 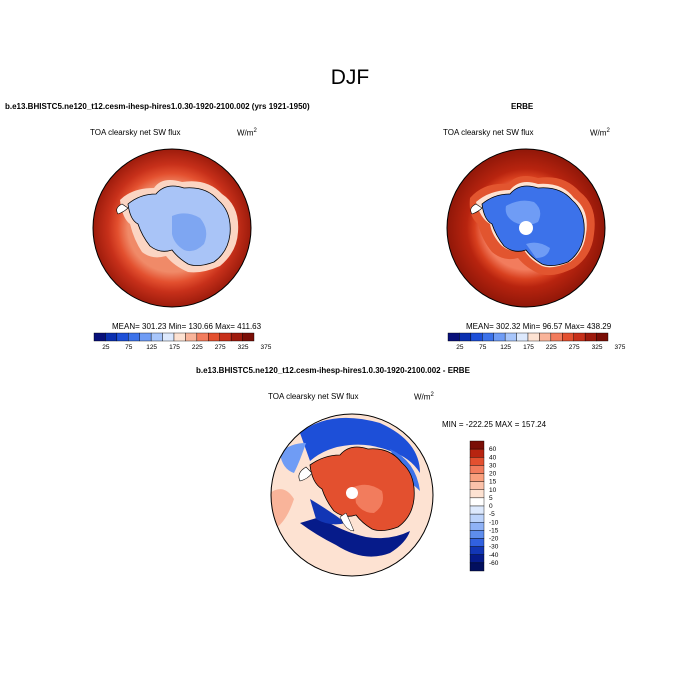 I want to click on panel2-units: W/m2, so click(x=600, y=133).